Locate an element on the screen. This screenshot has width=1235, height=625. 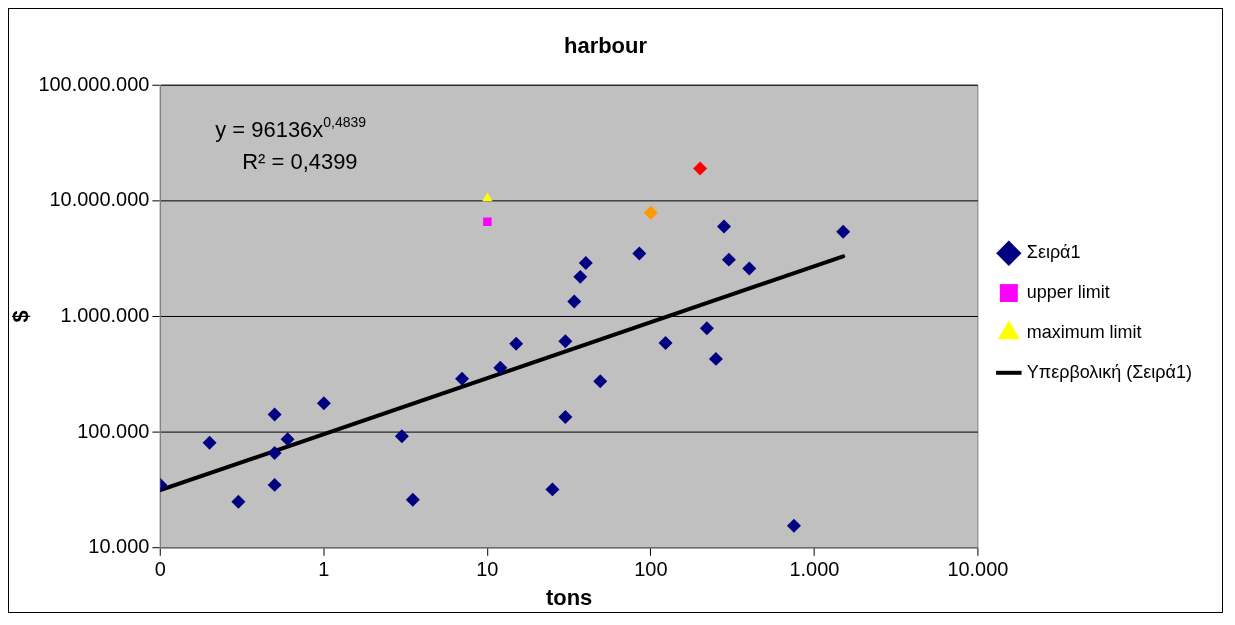
y-tick-label: 100.000 is located at coordinates (113, 430).